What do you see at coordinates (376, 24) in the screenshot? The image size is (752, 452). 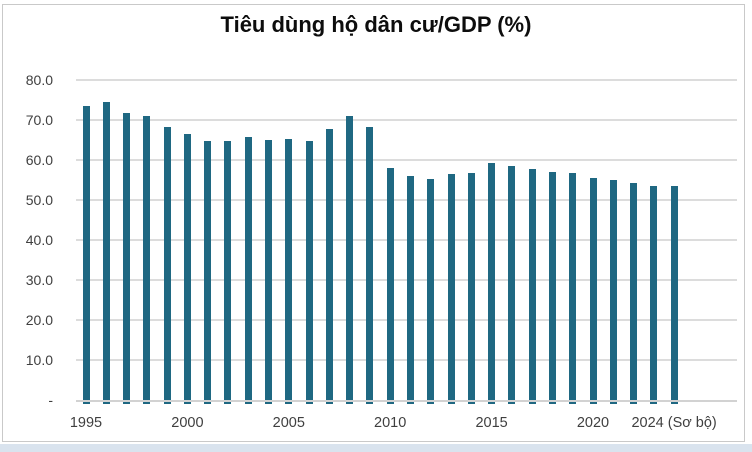 I see `chart-title: Tiêu dùng hộ dân cư/GDP (%)` at bounding box center [376, 24].